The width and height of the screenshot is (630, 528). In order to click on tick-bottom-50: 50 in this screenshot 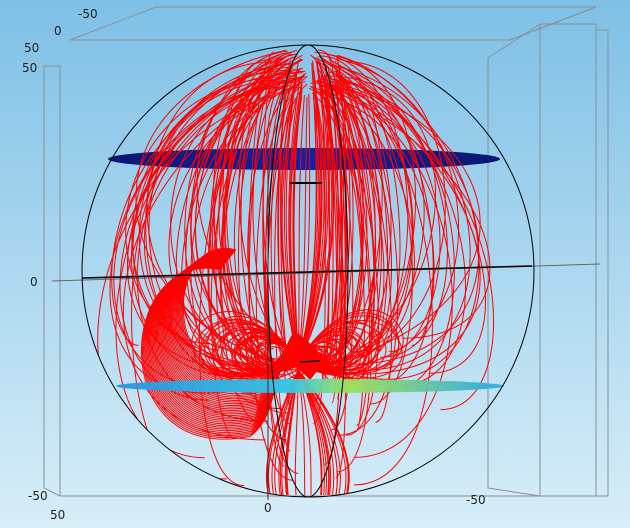, I will do `click(57, 515)`.